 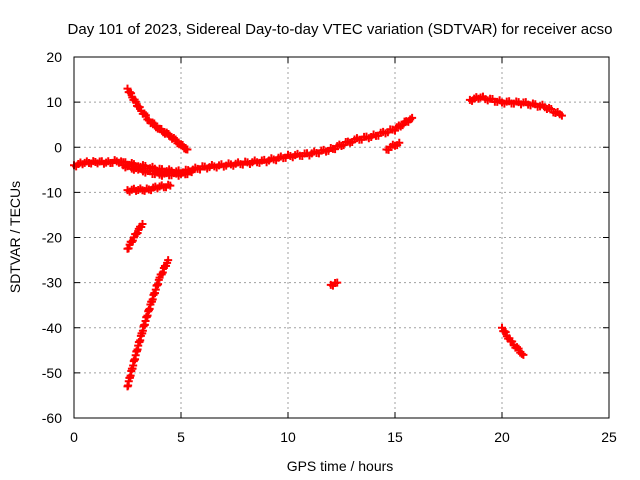 What do you see at coordinates (148, 323) in the screenshot?
I see `series-steep-rise` at bounding box center [148, 323].